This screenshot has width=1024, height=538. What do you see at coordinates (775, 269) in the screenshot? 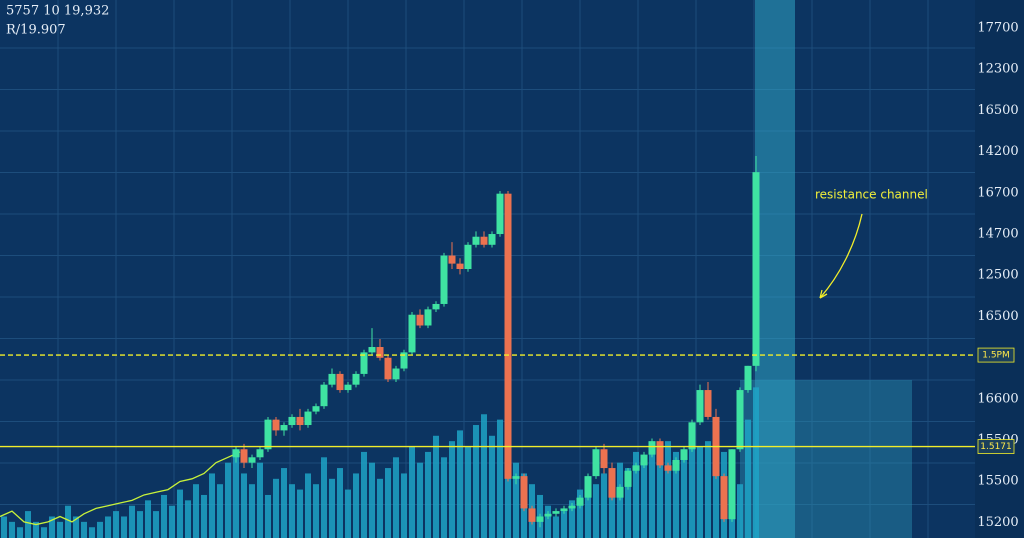
I see `highlight-column` at bounding box center [775, 269].